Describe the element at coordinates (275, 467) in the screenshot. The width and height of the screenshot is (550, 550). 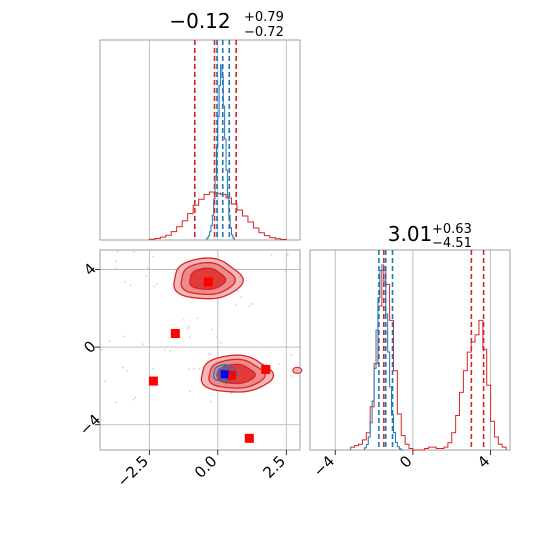
I see `x-tick-label: 2.5` at that location.